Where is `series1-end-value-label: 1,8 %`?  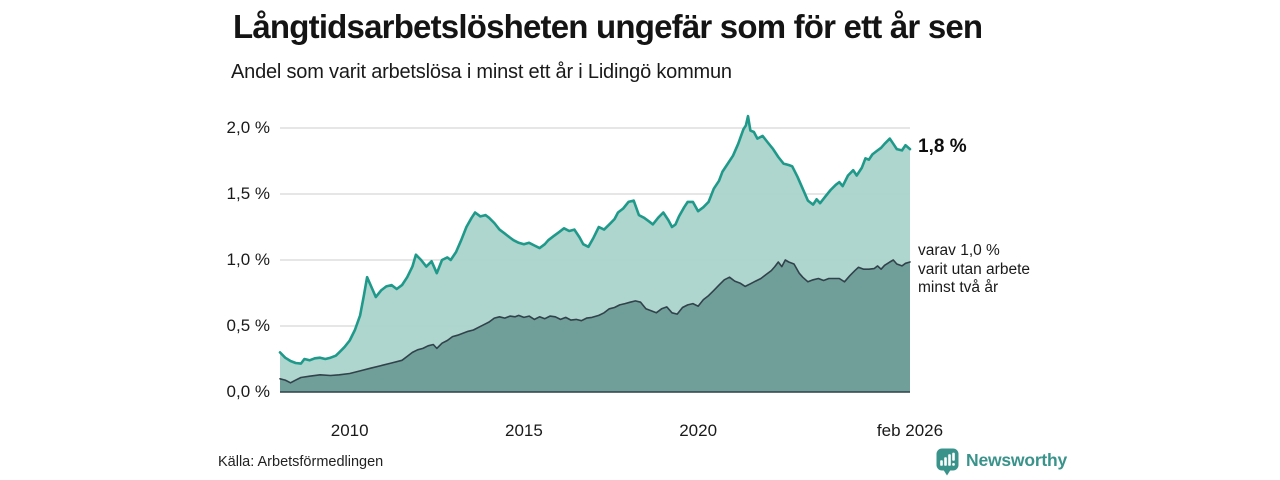 series1-end-value-label: 1,8 % is located at coordinates (942, 146).